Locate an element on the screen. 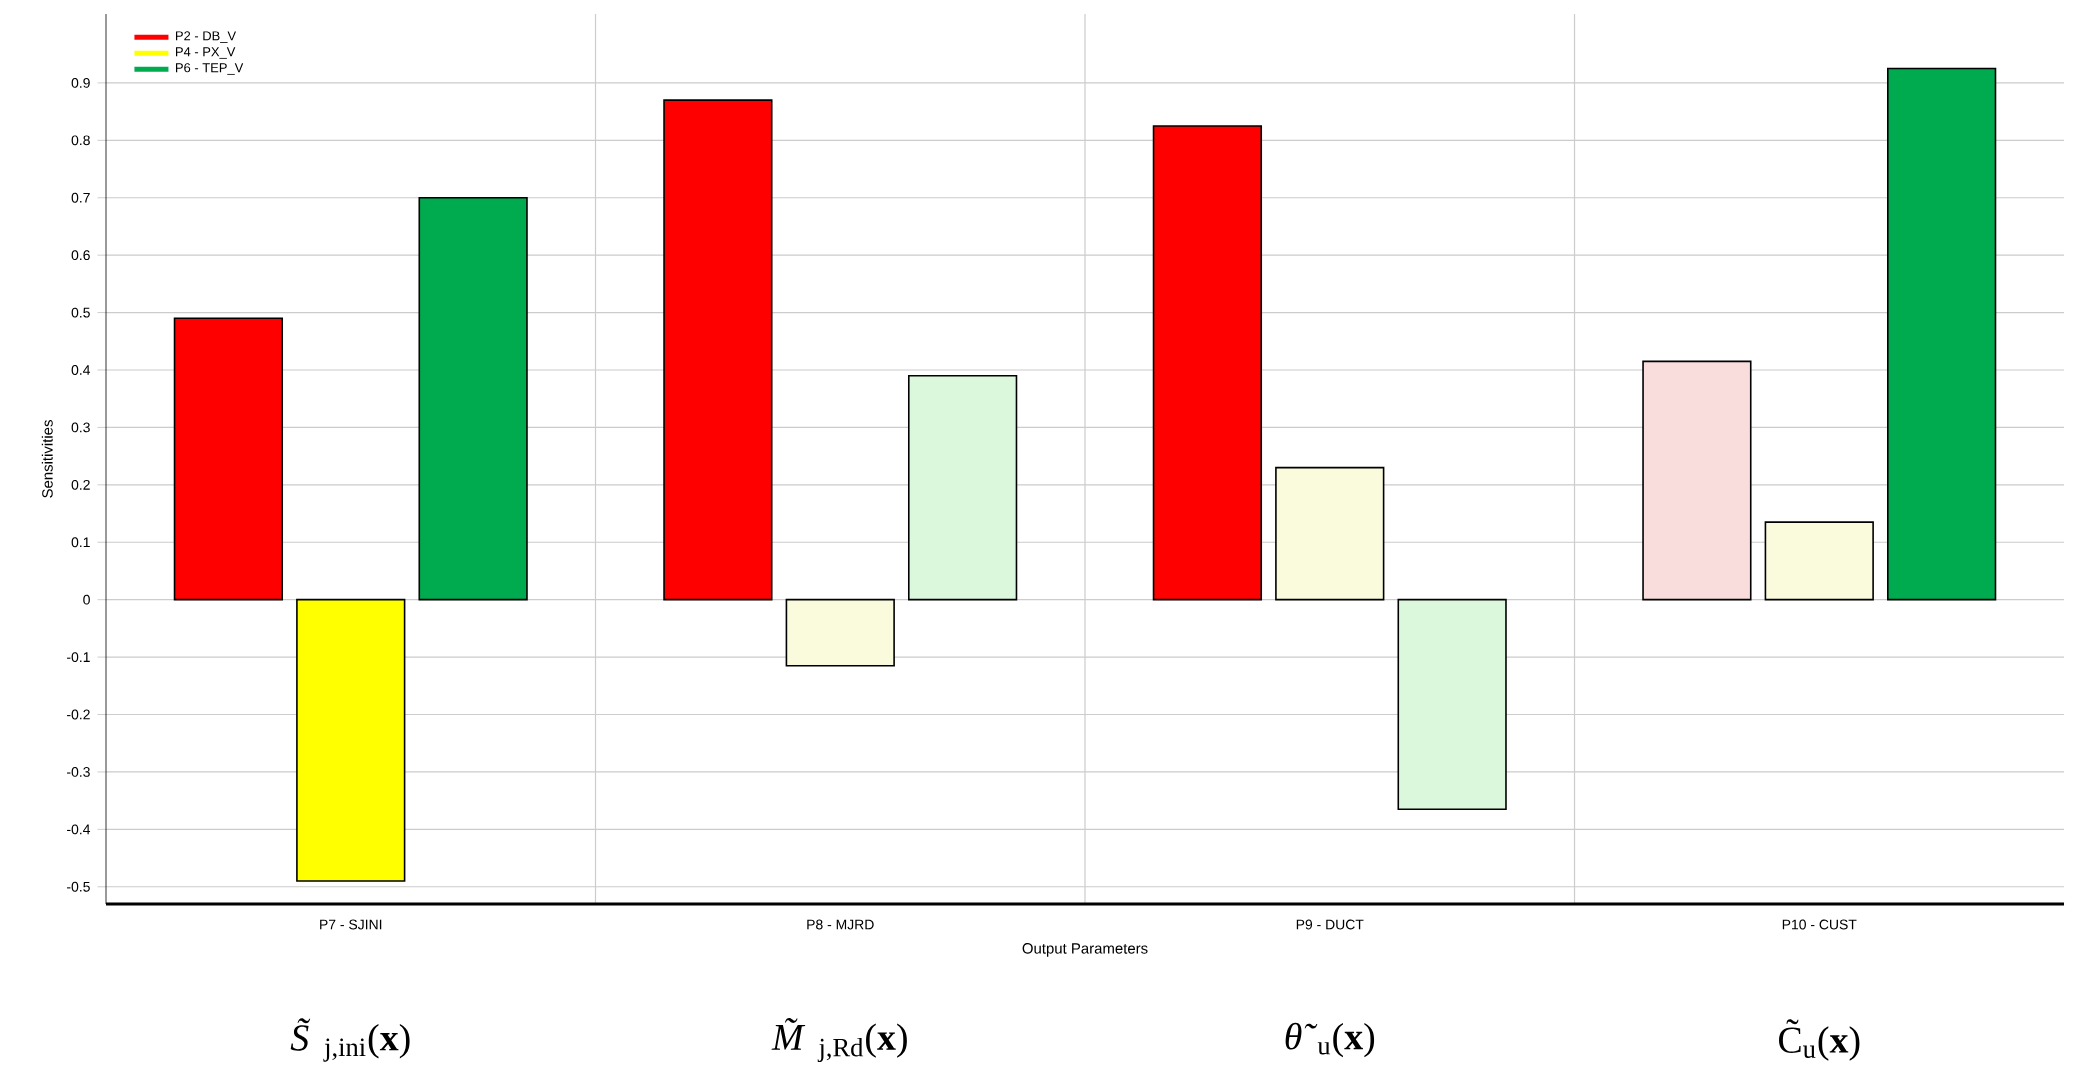 The width and height of the screenshot is (2091, 1077). x-axis-title: Output Parameters is located at coordinates (1085, 950).